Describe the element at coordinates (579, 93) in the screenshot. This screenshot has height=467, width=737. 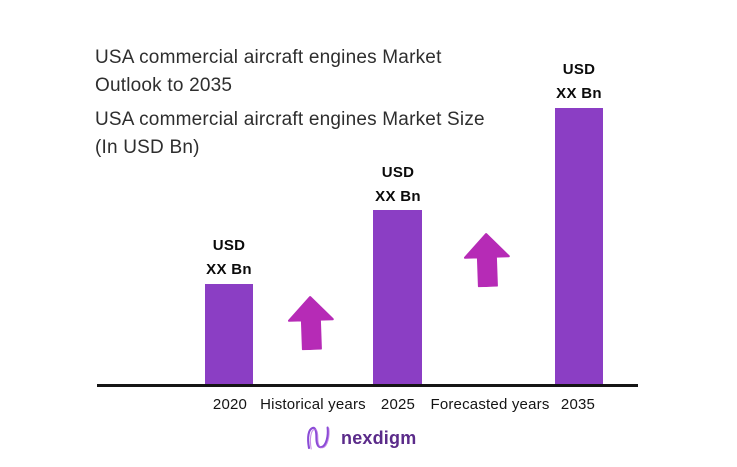
I see `bar-value-2035-amount: XX Bn` at that location.